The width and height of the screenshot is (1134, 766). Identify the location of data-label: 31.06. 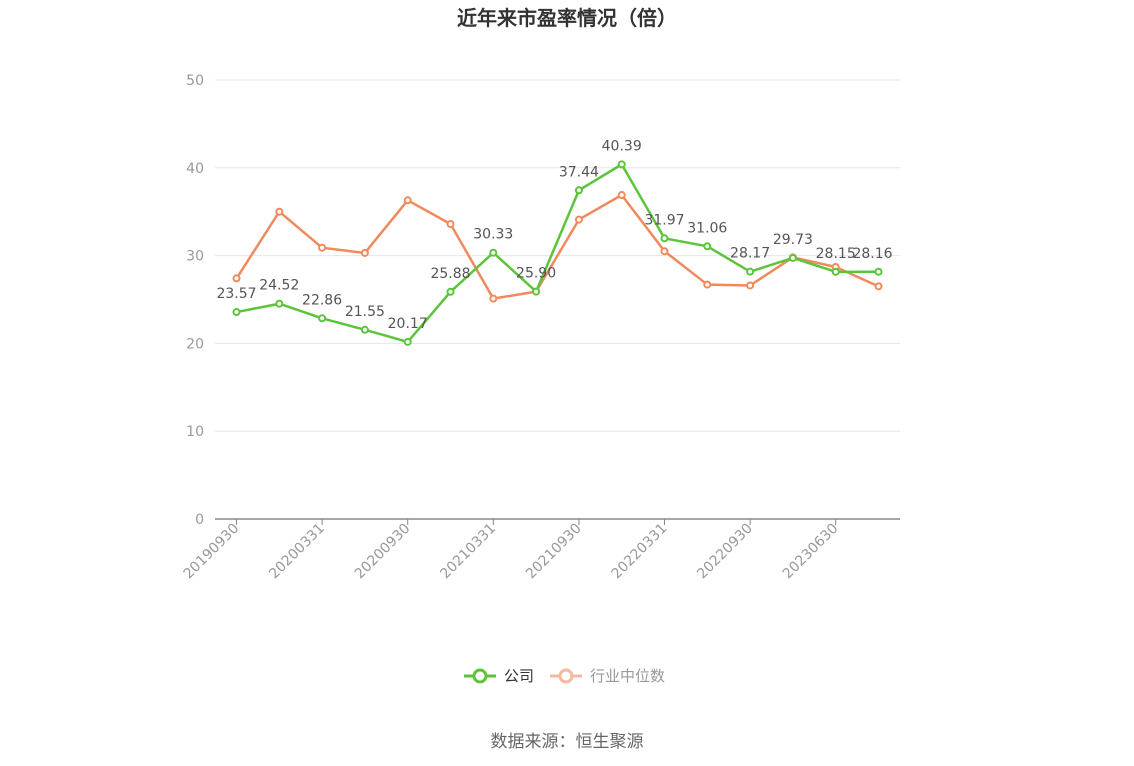
(707, 228).